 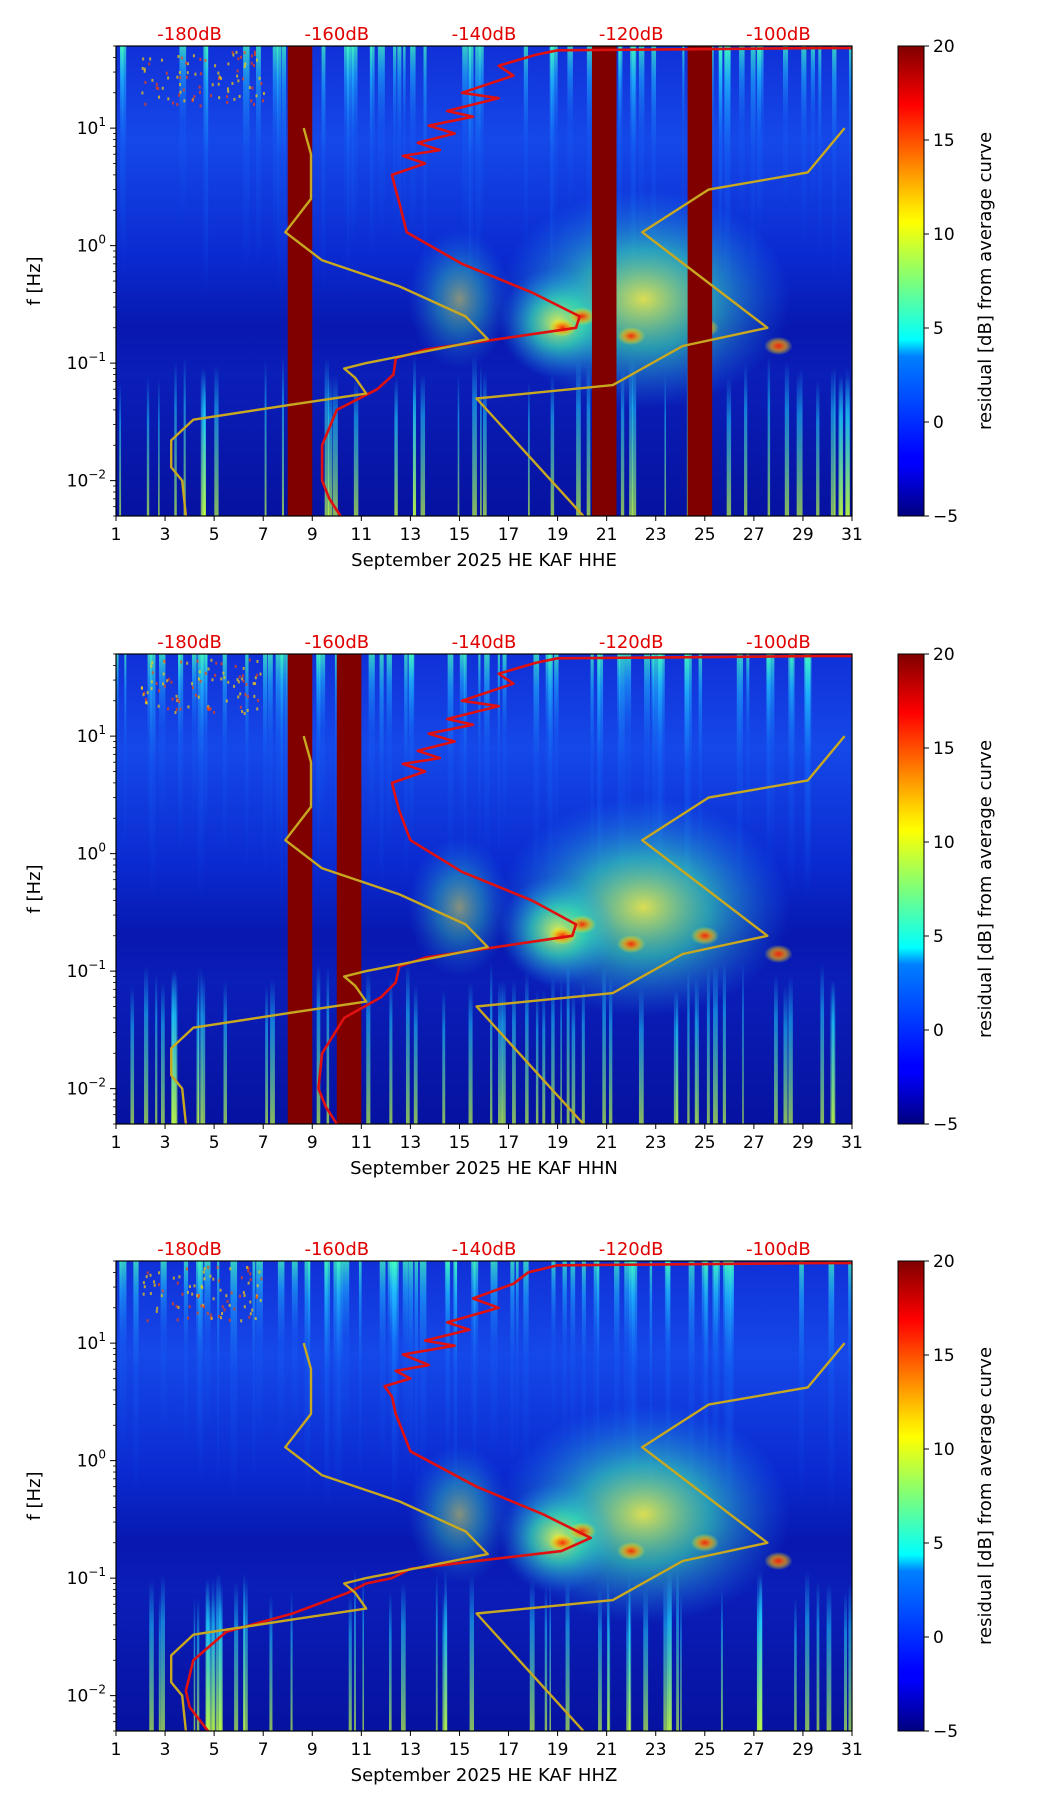 What do you see at coordinates (704, 935) in the screenshot?
I see `microseism-hotspot` at bounding box center [704, 935].